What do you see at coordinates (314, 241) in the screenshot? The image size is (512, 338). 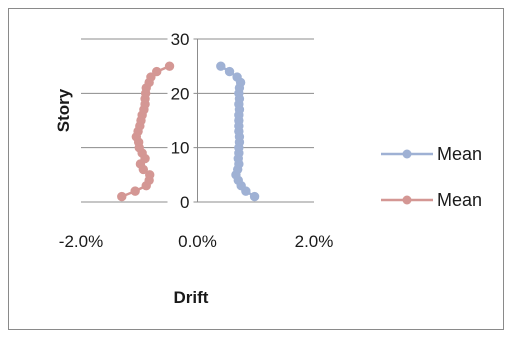 I see `x-tick-label: 2.0%` at bounding box center [314, 241].